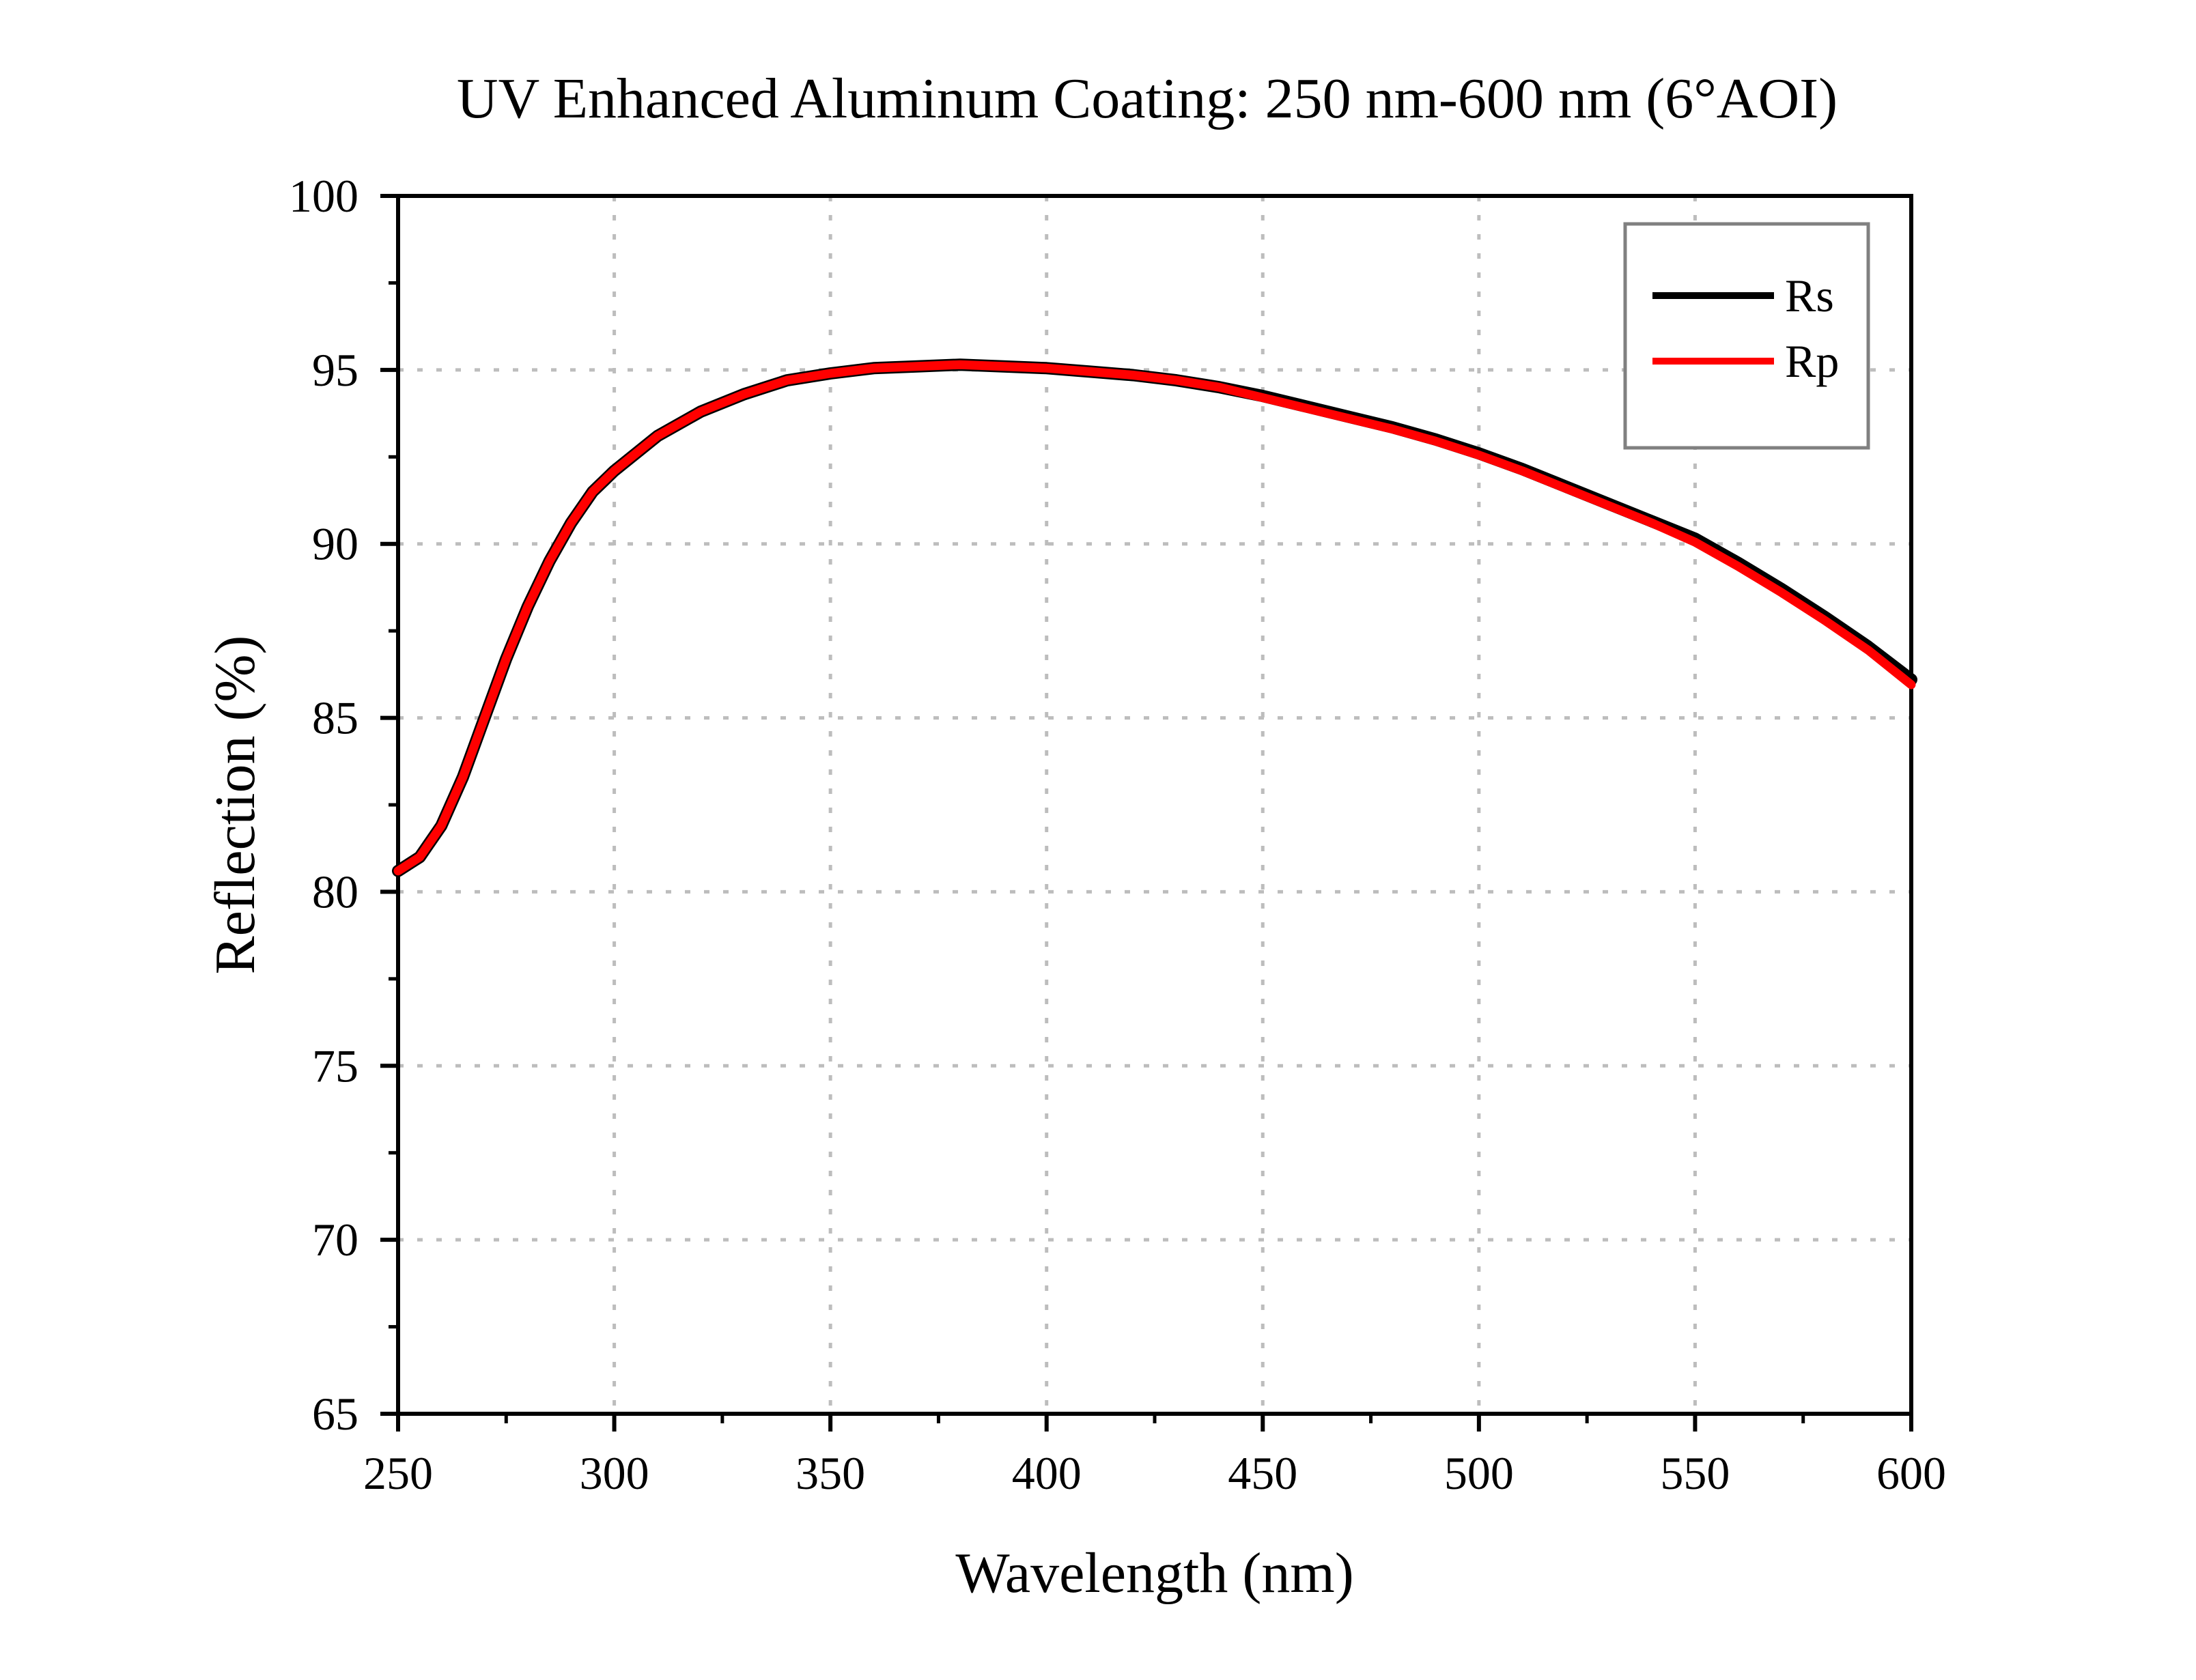 This screenshot has height=1680, width=2196. I want to click on y-axis-label: Reflection (%), so click(235, 805).